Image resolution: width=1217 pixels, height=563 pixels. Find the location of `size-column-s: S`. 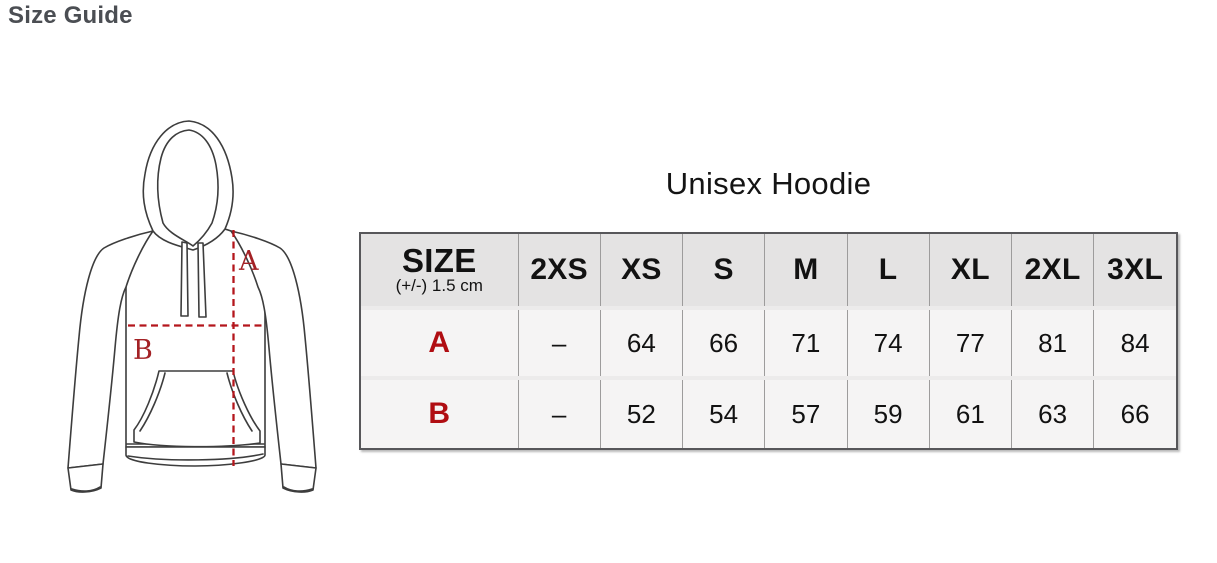

size-column-s: S is located at coordinates (724, 272).